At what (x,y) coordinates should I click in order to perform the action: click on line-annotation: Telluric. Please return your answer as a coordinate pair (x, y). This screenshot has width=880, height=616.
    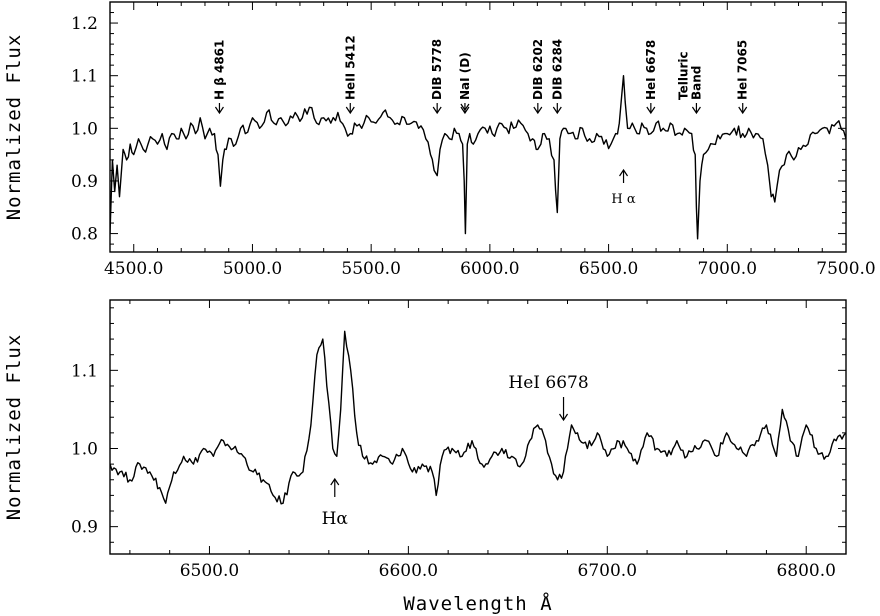
    Looking at the image, I should click on (683, 75).